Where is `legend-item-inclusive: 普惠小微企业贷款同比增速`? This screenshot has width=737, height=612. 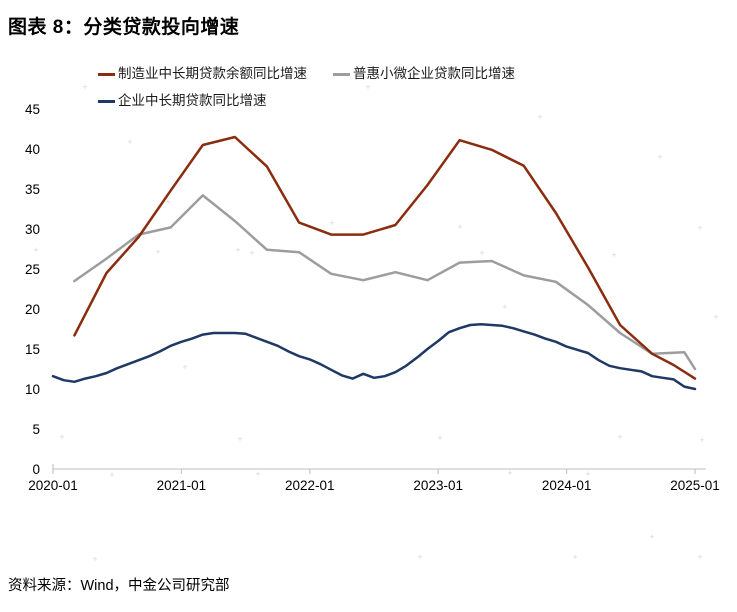
legend-item-inclusive: 普惠小微企业贷款同比增速 is located at coordinates (424, 74).